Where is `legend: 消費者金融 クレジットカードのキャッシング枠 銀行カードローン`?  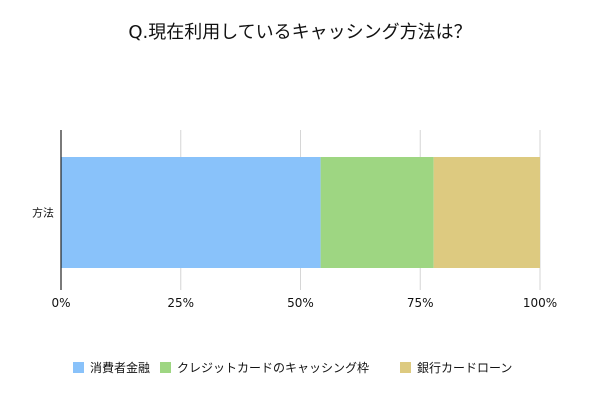
legend: 消費者金融 クレジットカードのキャッシング枠 銀行カードローン is located at coordinates (292, 367).